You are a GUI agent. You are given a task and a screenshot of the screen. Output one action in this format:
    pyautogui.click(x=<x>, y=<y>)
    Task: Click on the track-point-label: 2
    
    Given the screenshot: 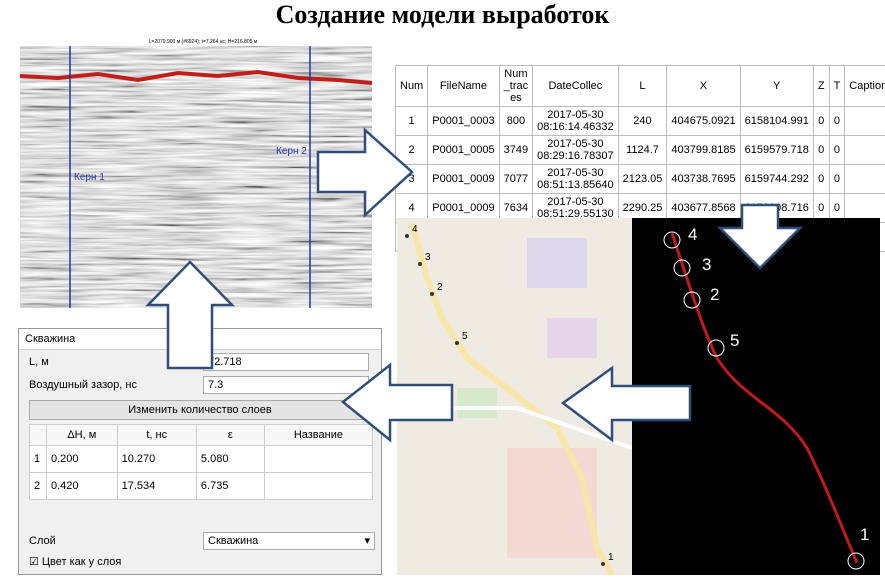 What is the action you would take?
    pyautogui.click(x=714, y=294)
    